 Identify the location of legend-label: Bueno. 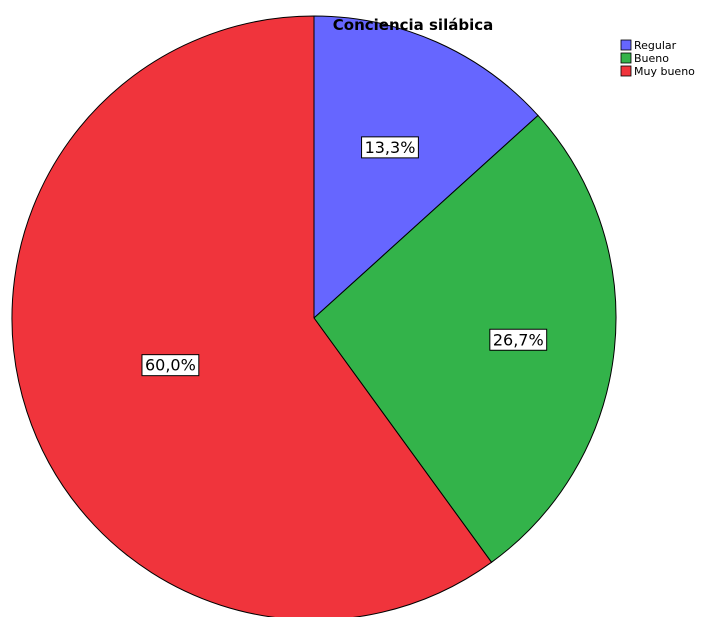
(651, 58).